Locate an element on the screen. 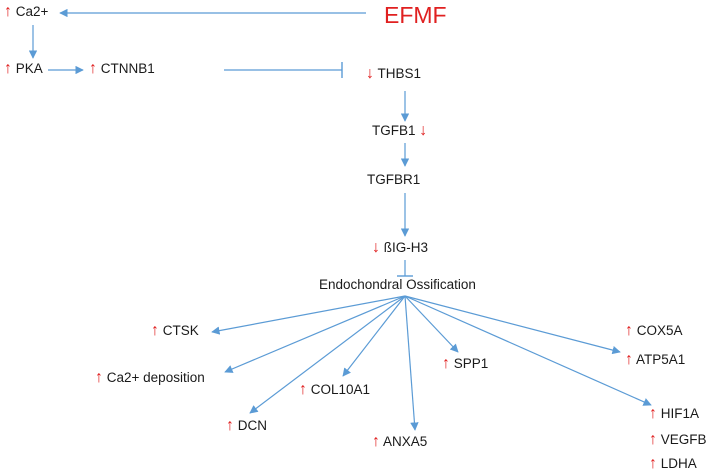 The image size is (708, 475). node-dcn: ↑ DCN is located at coordinates (246, 426).